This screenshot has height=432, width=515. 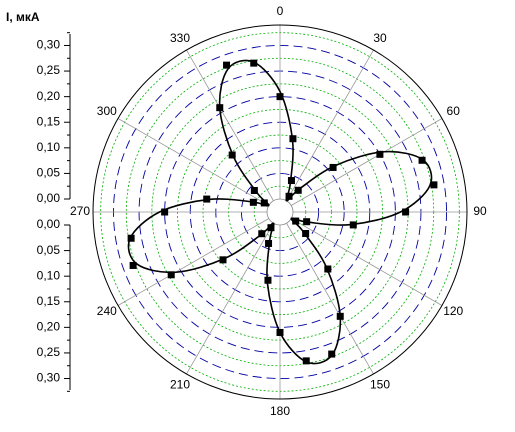 I want to click on angle-label: 240, so click(x=107, y=311).